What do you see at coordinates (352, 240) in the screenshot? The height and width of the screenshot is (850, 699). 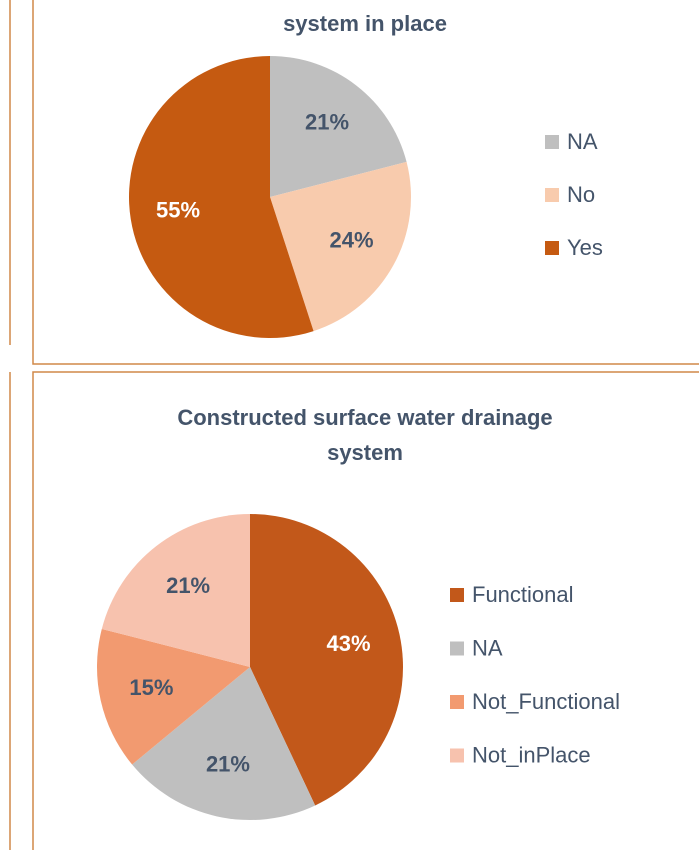 I see `data-label: 24%` at bounding box center [352, 240].